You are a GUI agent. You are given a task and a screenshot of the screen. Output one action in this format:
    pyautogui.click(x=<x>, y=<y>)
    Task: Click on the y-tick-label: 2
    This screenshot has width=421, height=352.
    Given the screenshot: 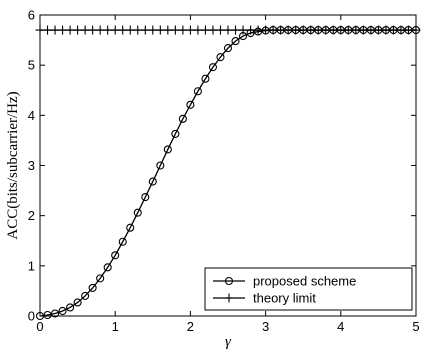 What is the action you would take?
    pyautogui.click(x=31, y=215)
    